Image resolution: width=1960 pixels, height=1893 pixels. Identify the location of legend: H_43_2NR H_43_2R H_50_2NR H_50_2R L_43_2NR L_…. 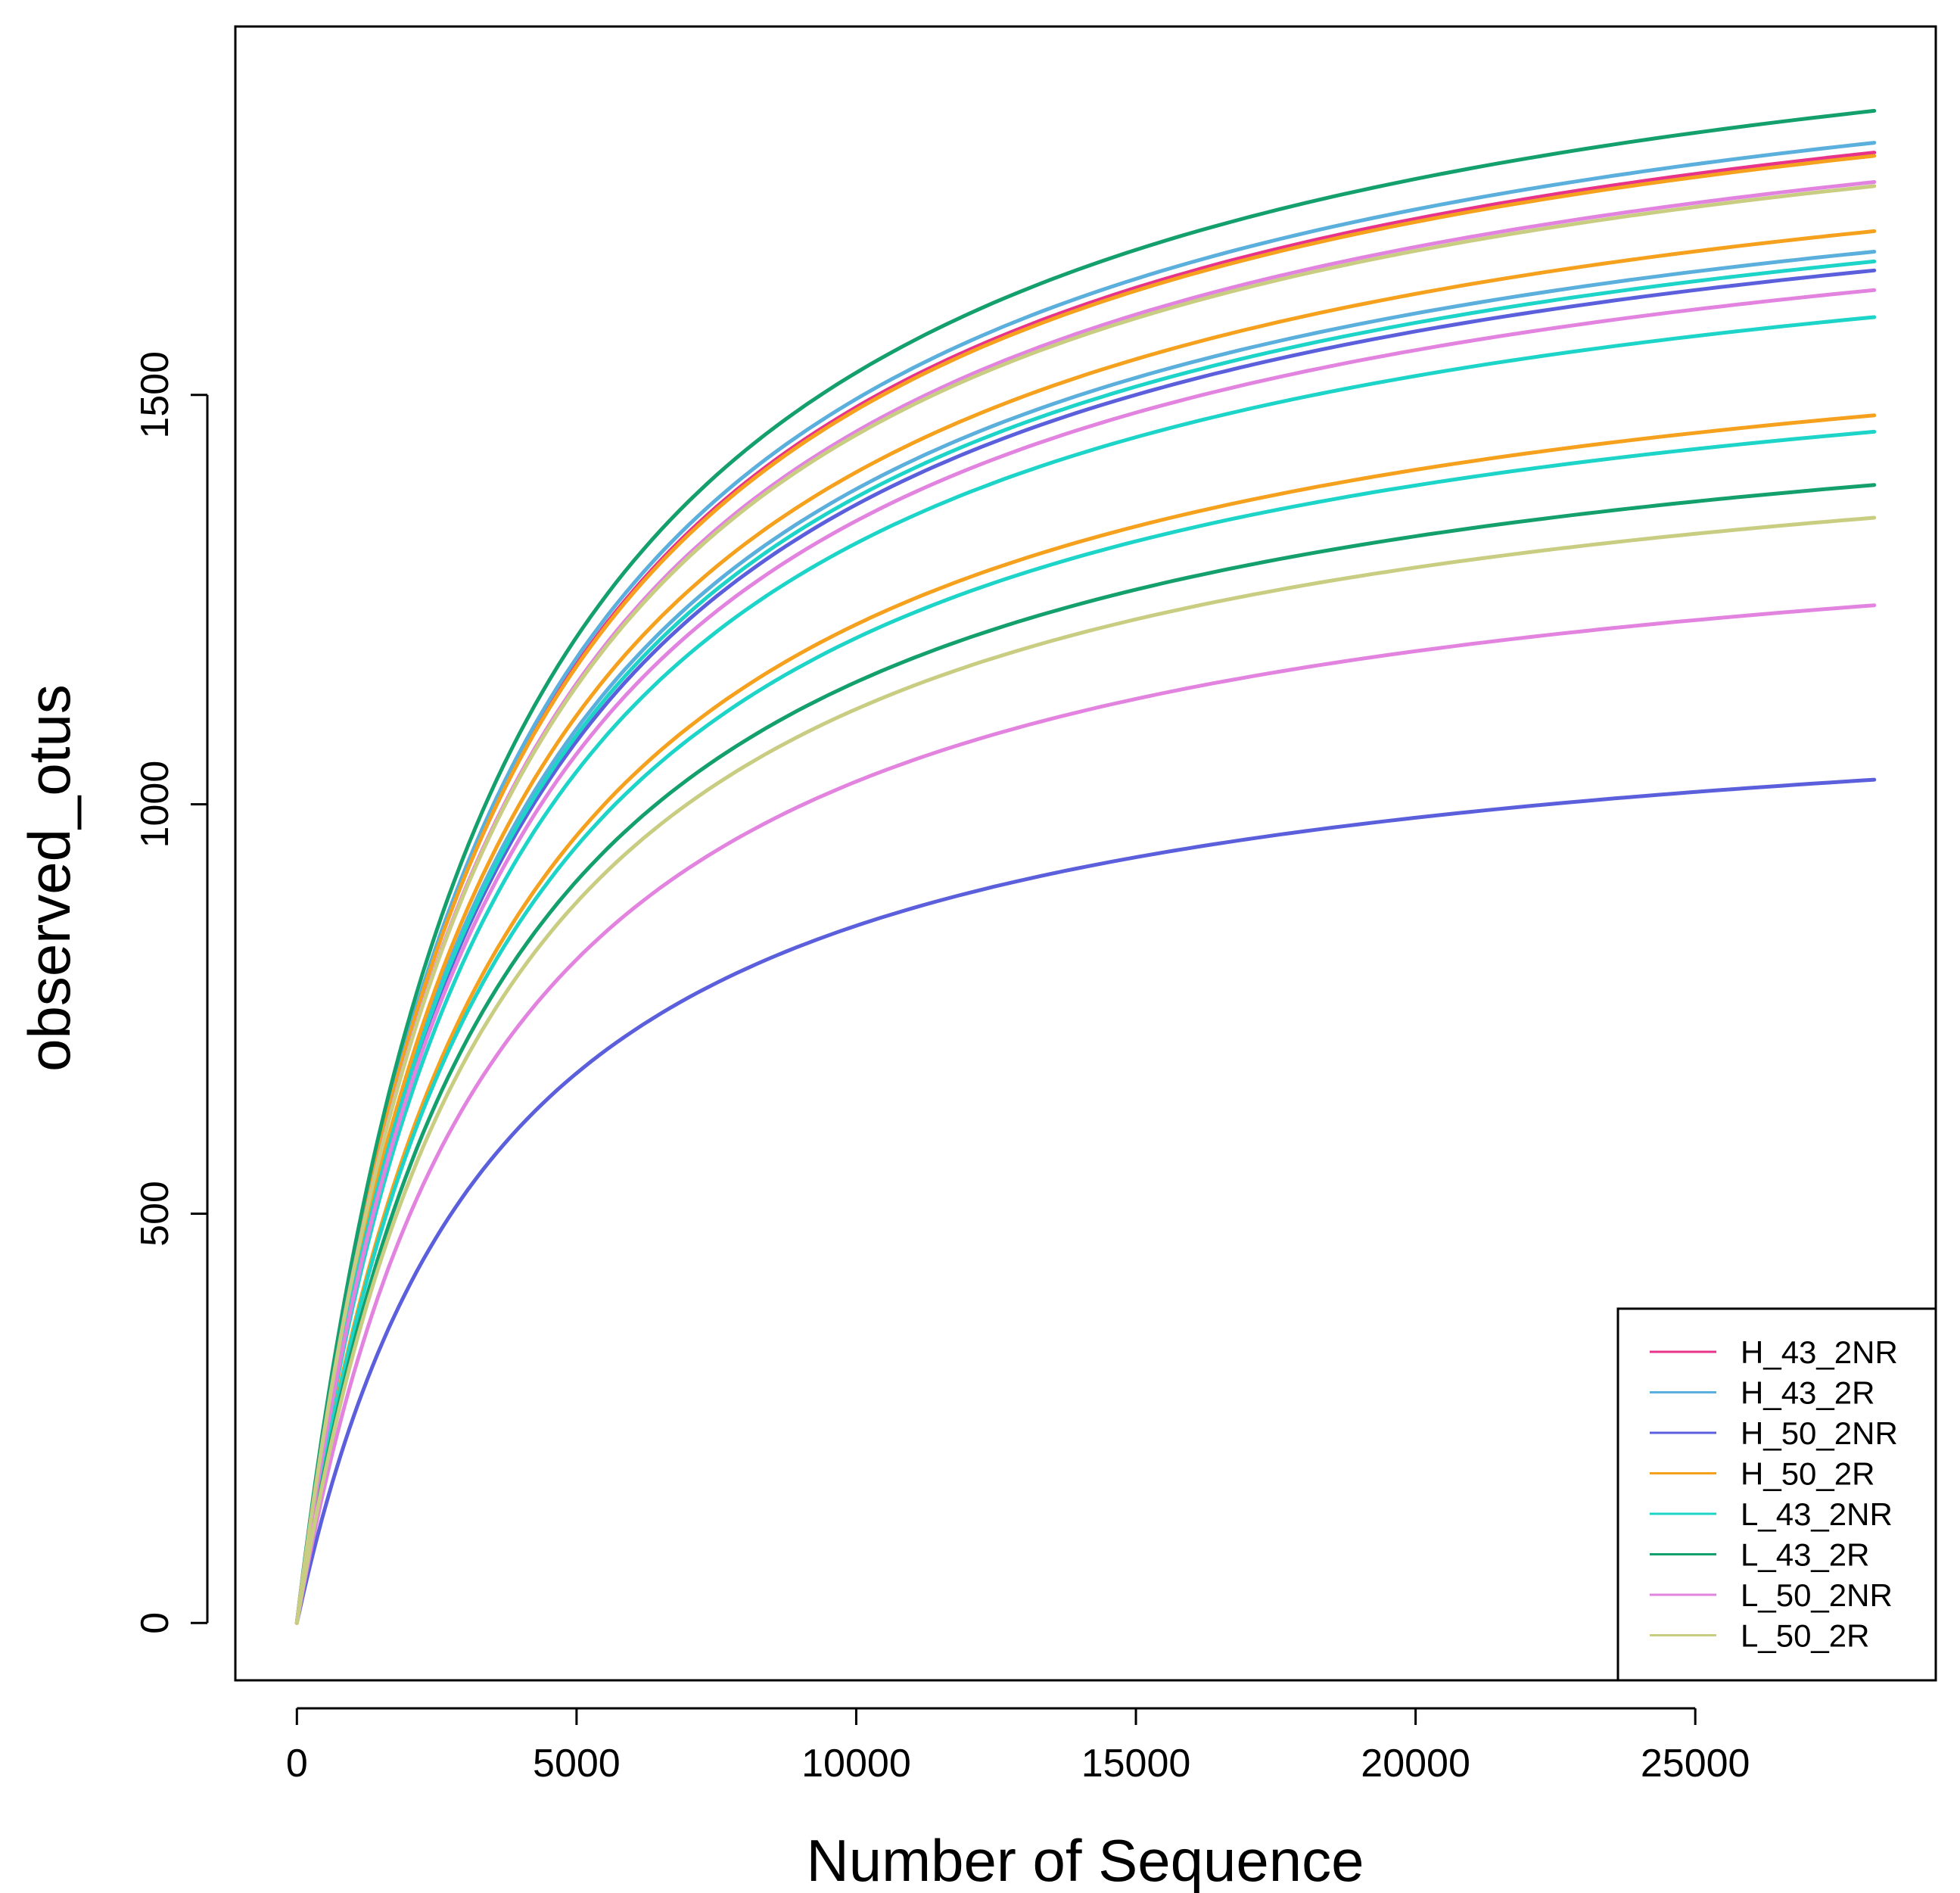
(1776, 1494).